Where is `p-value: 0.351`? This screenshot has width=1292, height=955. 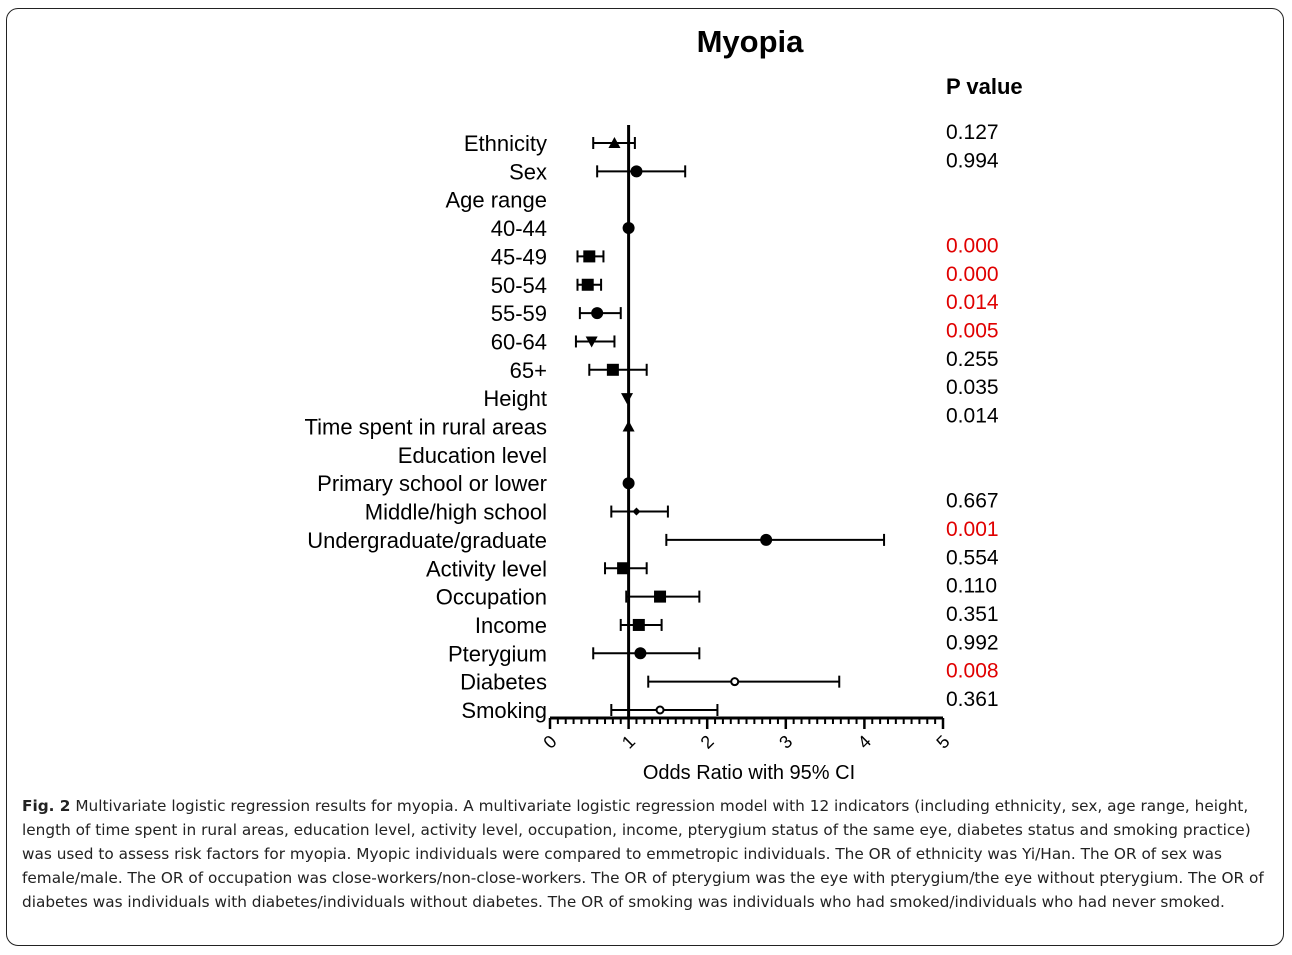 p-value: 0.351 is located at coordinates (972, 614).